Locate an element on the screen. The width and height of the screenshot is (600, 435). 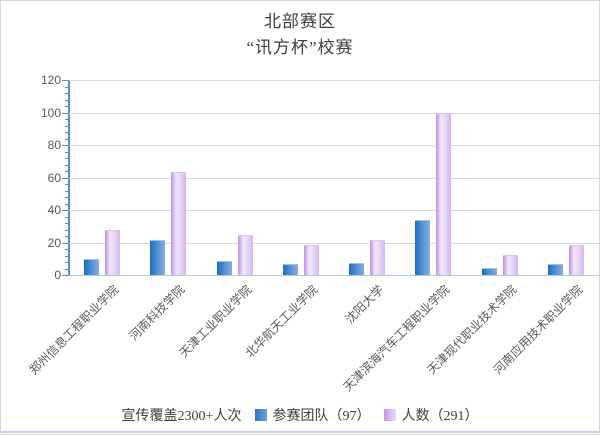
series2-swatch-icon is located at coordinates (390, 415).